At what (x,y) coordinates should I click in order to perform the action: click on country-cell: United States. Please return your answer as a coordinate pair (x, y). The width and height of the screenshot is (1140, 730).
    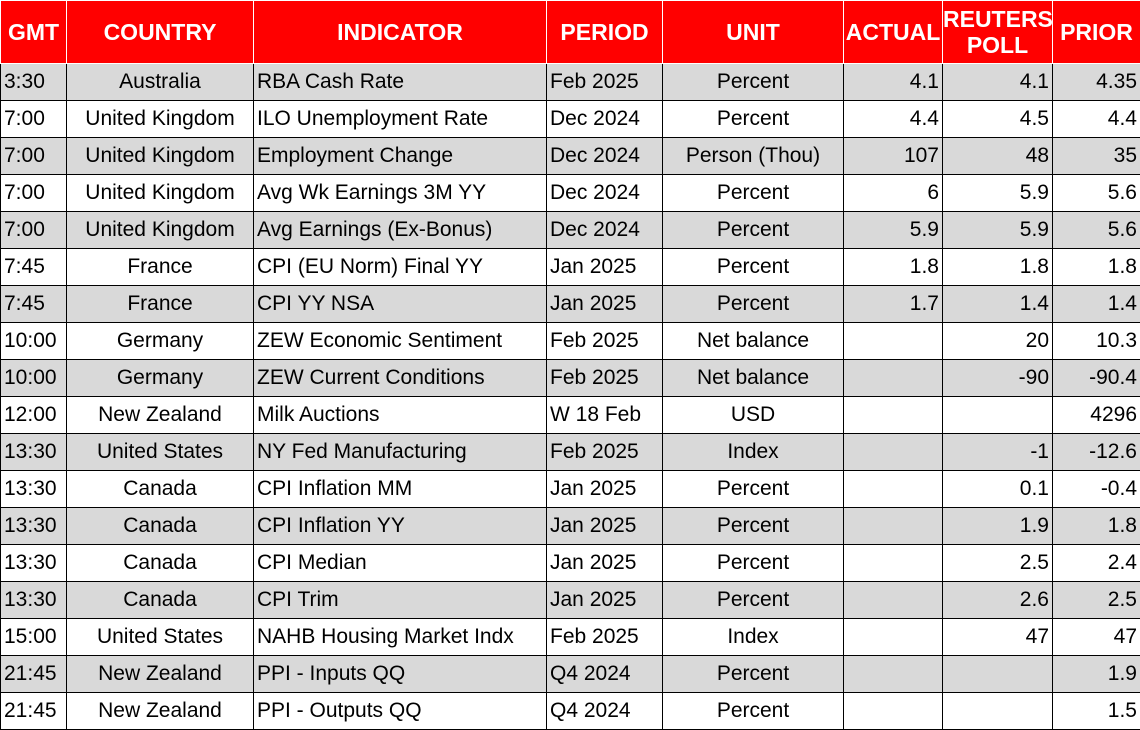
    Looking at the image, I should click on (160, 452).